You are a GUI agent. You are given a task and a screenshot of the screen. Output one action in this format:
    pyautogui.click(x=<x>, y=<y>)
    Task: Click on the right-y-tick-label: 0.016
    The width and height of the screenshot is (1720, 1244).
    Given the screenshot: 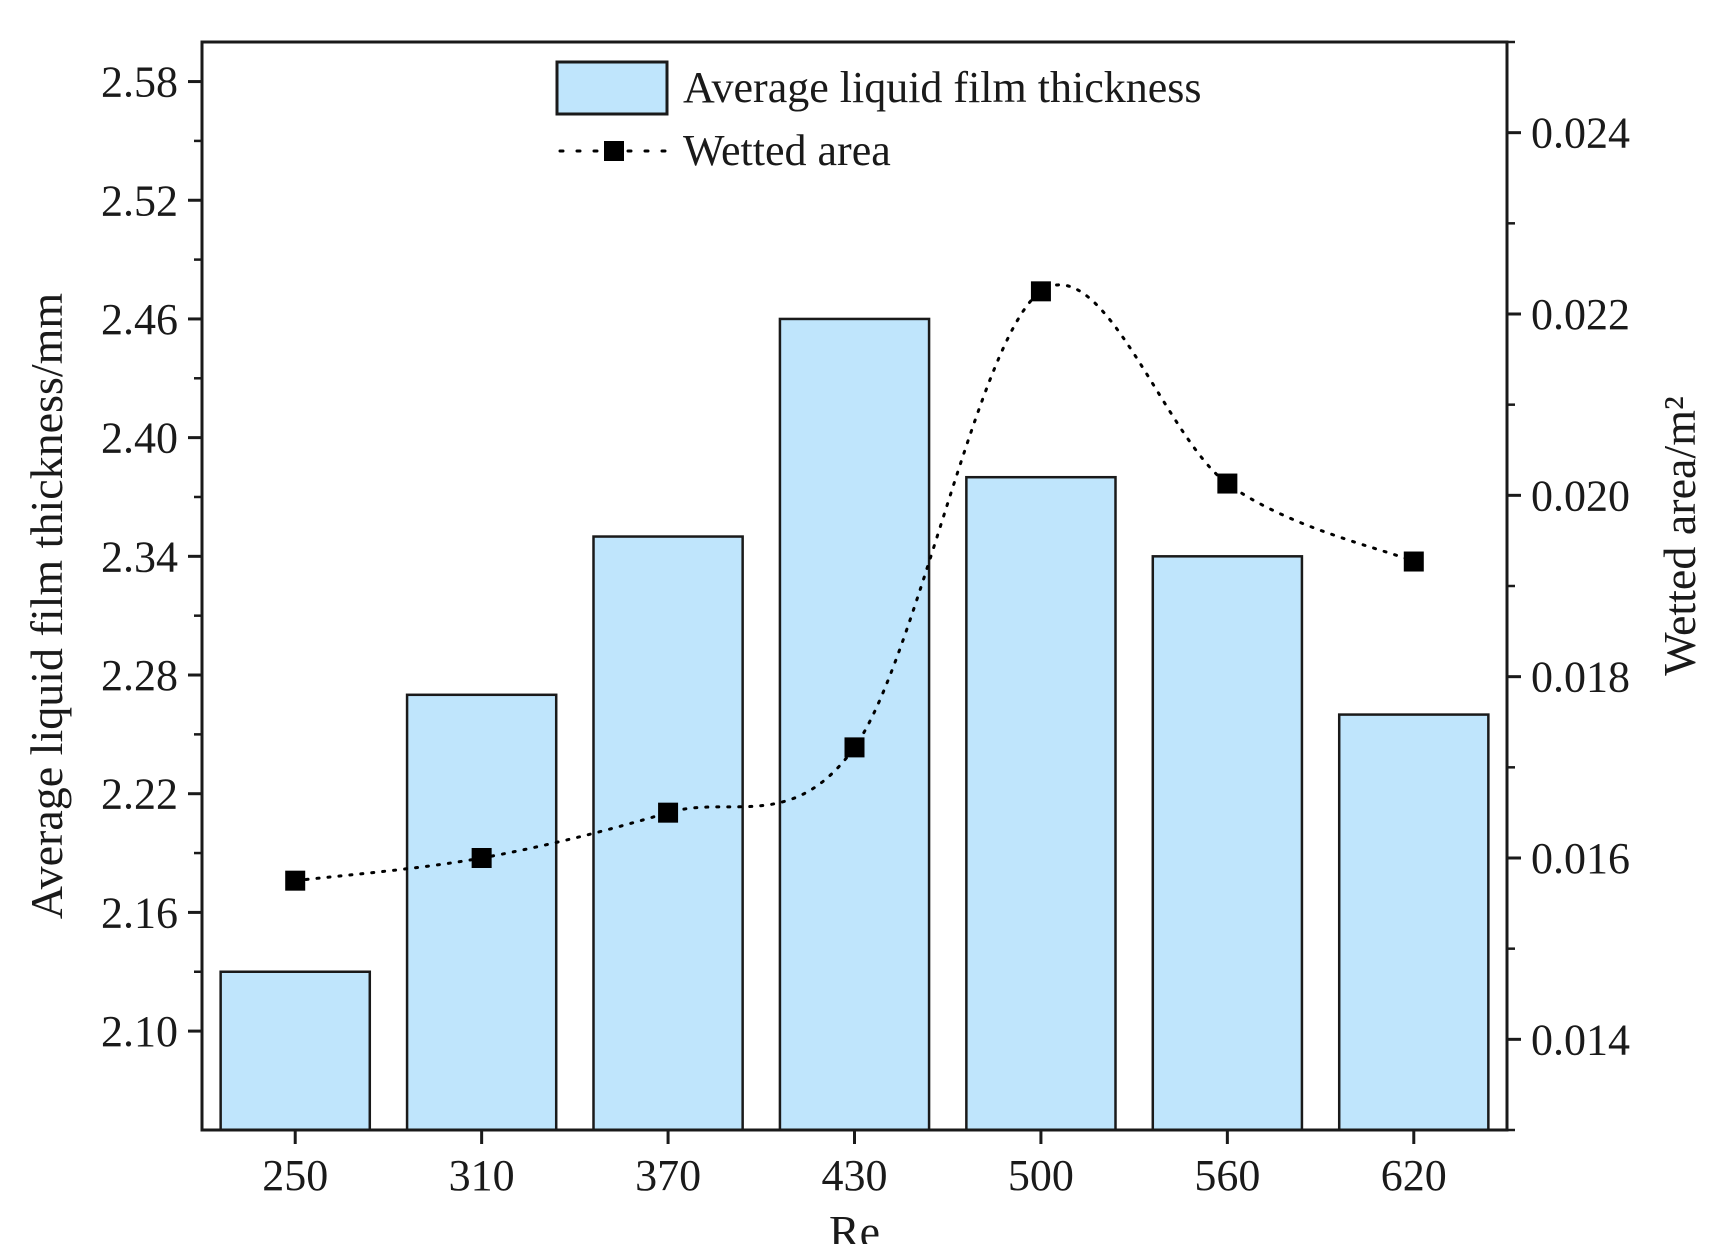 What is the action you would take?
    pyautogui.click(x=1580, y=858)
    